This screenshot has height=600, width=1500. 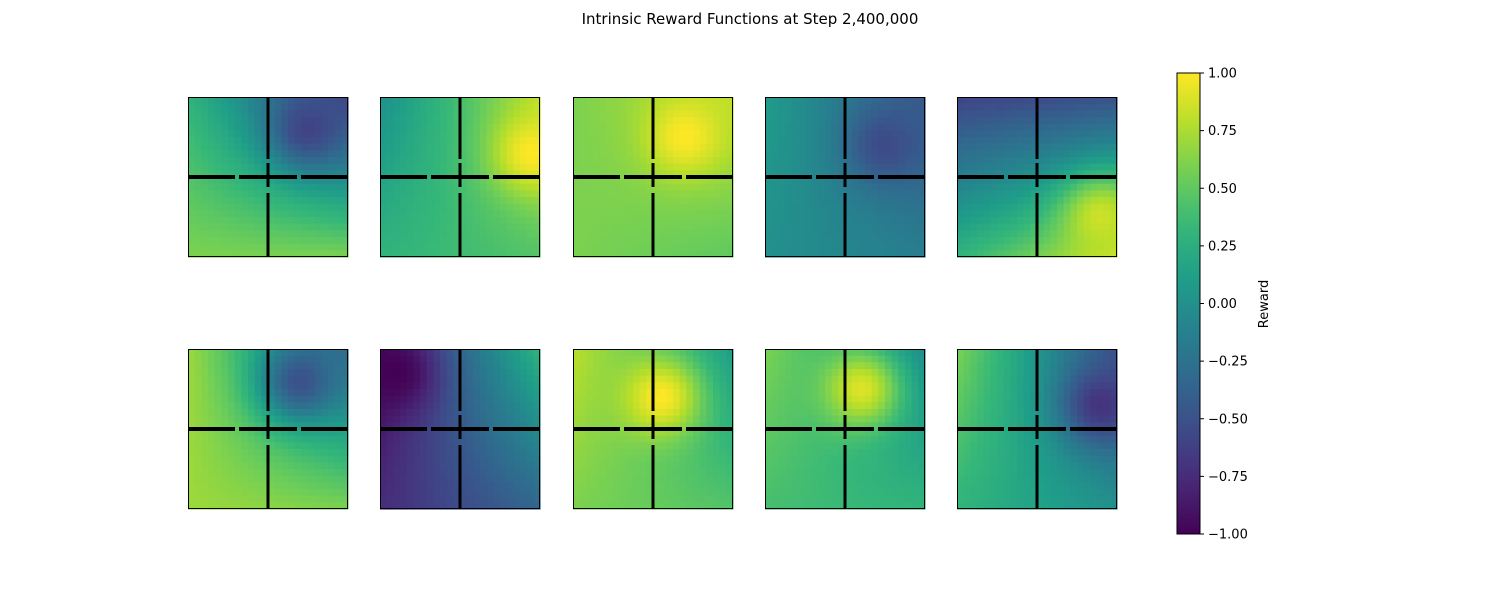 What do you see at coordinates (1264, 304) in the screenshot?
I see `colorbar-label: Reward` at bounding box center [1264, 304].